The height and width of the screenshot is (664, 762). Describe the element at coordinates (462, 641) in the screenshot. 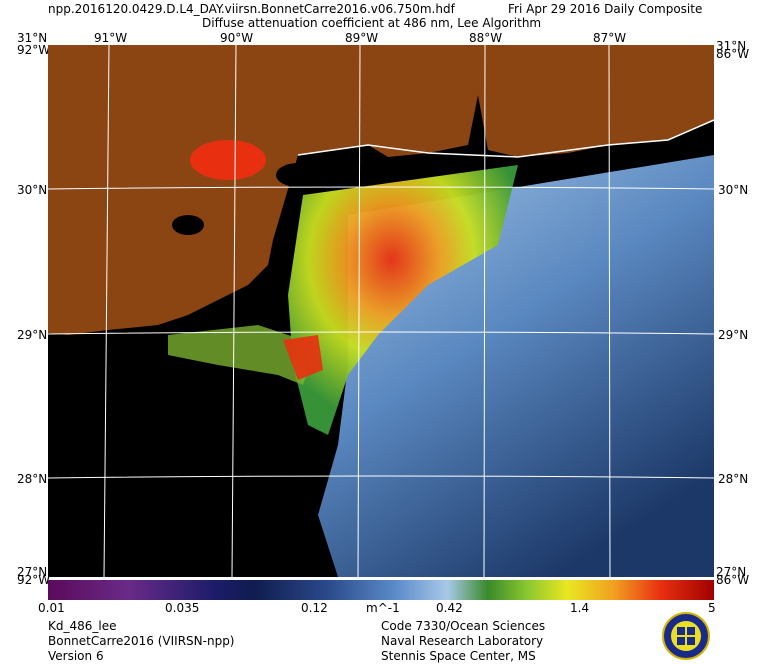

I see `footer-lab: Naval Research Laboratory` at that location.